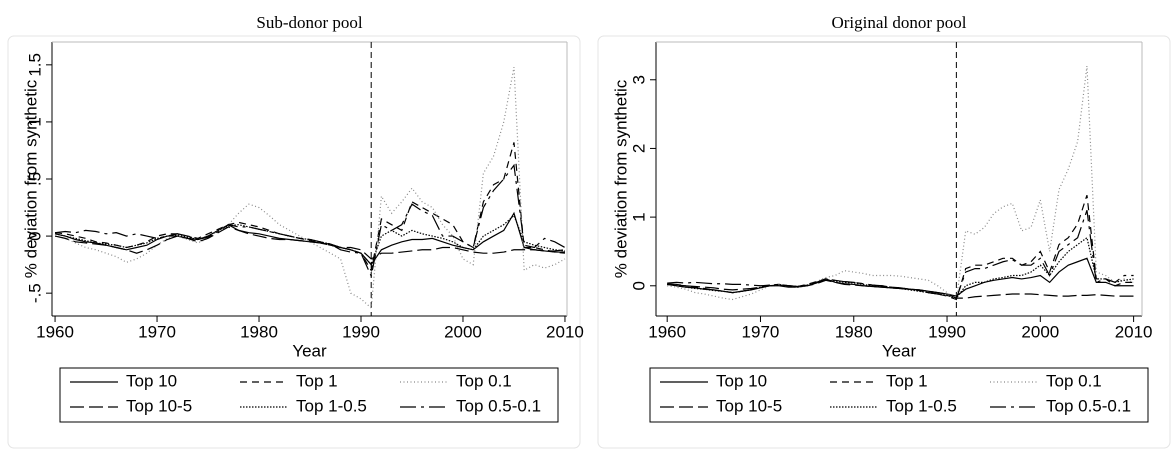 Image resolution: width=1173 pixels, height=452 pixels. Describe the element at coordinates (309, 22) in the screenshot. I see `panel-title: Sub-donor pool` at that location.